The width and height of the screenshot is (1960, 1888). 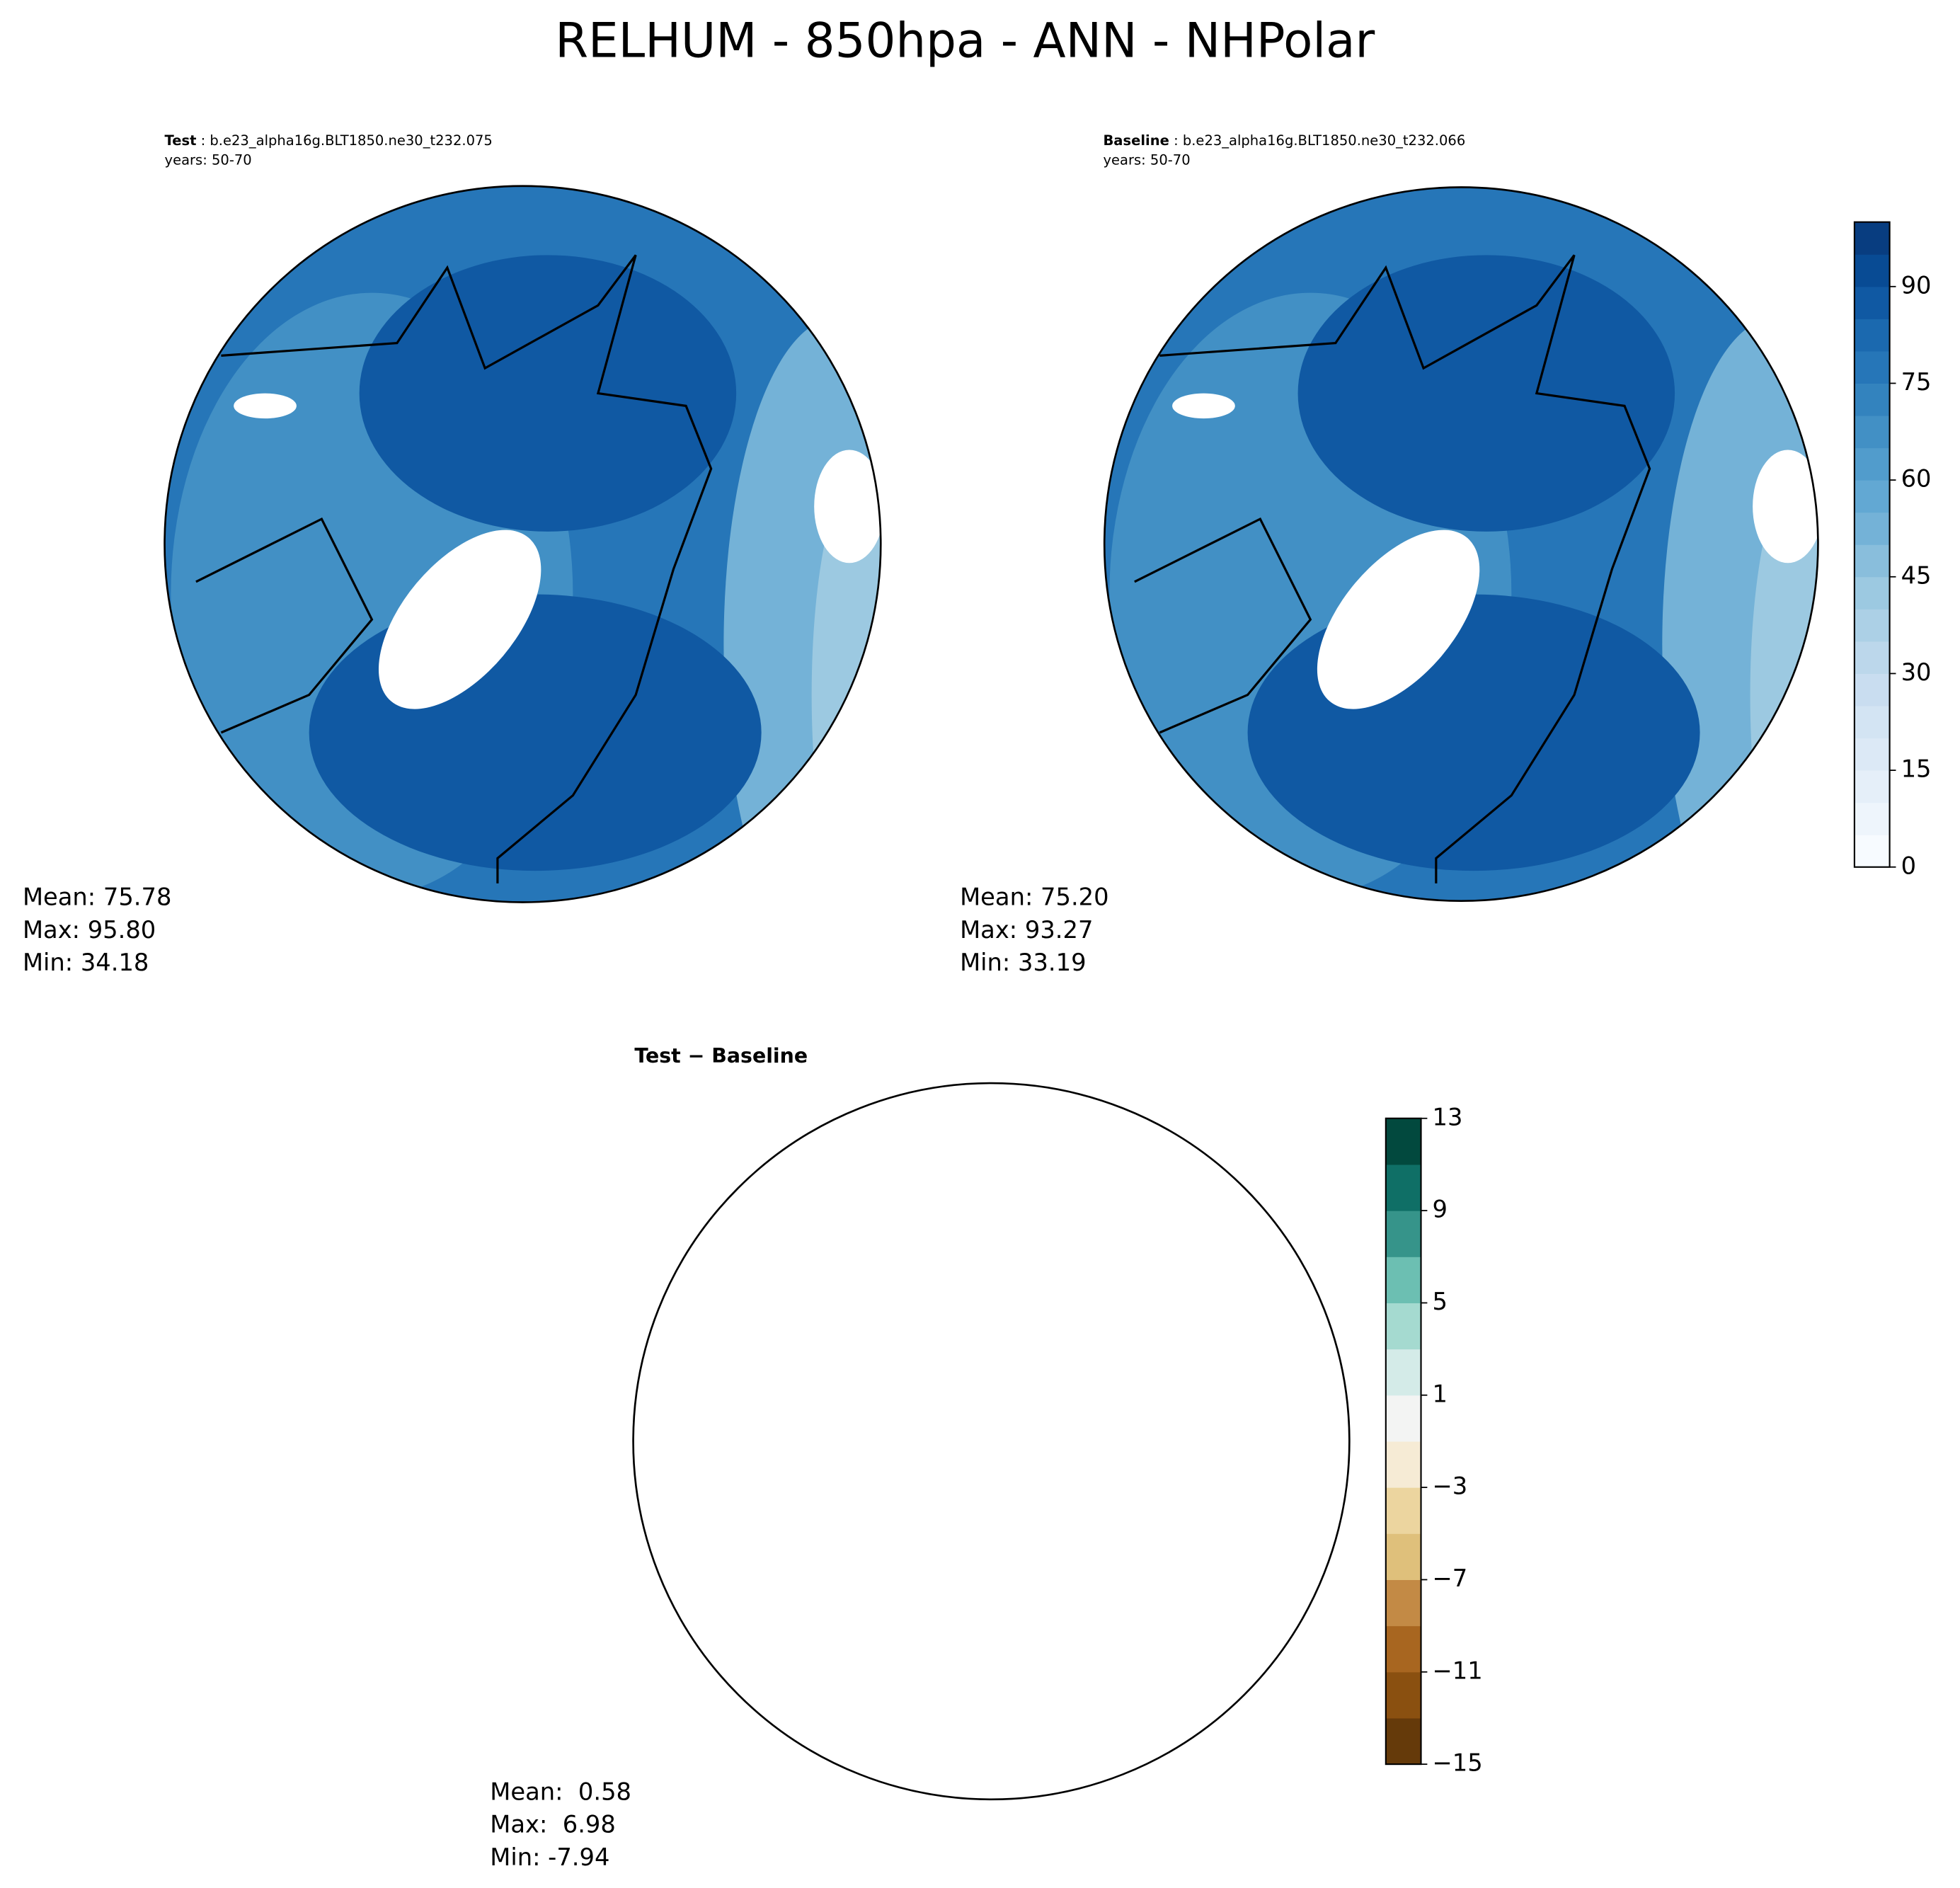 What do you see at coordinates (97, 897) in the screenshot?
I see `stat: Mean: 75.78` at bounding box center [97, 897].